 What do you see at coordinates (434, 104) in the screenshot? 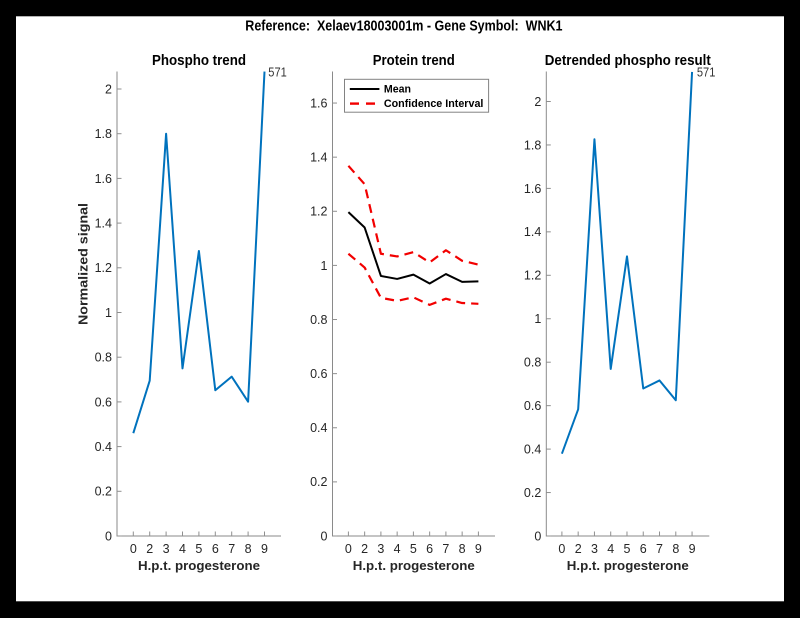
I see `svg-text: Confidence Interval` at bounding box center [434, 104].